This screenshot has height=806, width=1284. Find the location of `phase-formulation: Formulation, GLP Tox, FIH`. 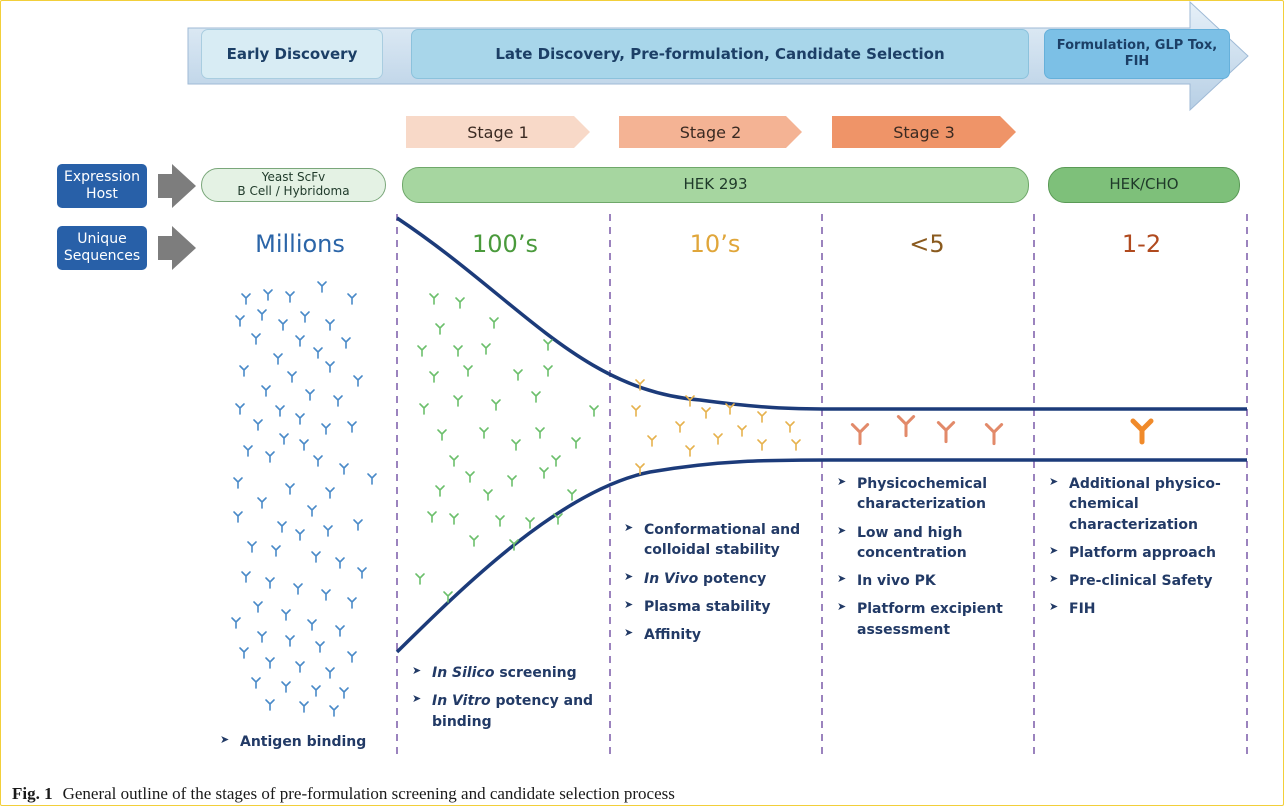

phase-formulation: Formulation, GLP Tox, FIH is located at coordinates (1137, 54).